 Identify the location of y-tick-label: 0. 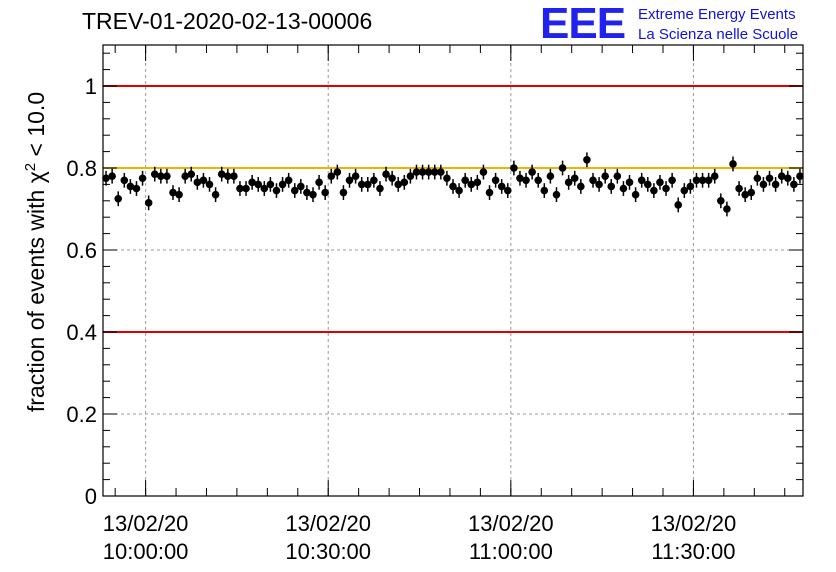
(91, 496).